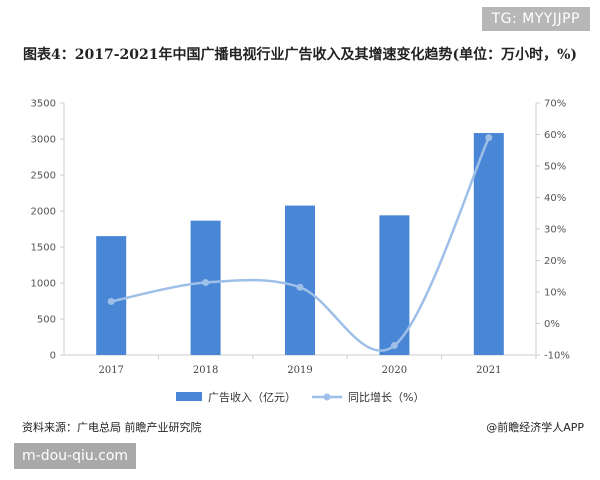 The height and width of the screenshot is (480, 600). What do you see at coordinates (555, 230) in the screenshot?
I see `right-tick-label: 30%` at bounding box center [555, 230].